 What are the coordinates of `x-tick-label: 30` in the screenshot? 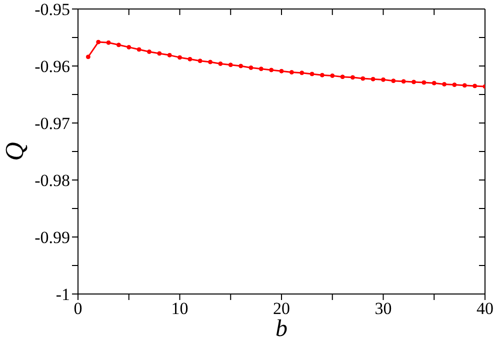 It's located at (383, 308).